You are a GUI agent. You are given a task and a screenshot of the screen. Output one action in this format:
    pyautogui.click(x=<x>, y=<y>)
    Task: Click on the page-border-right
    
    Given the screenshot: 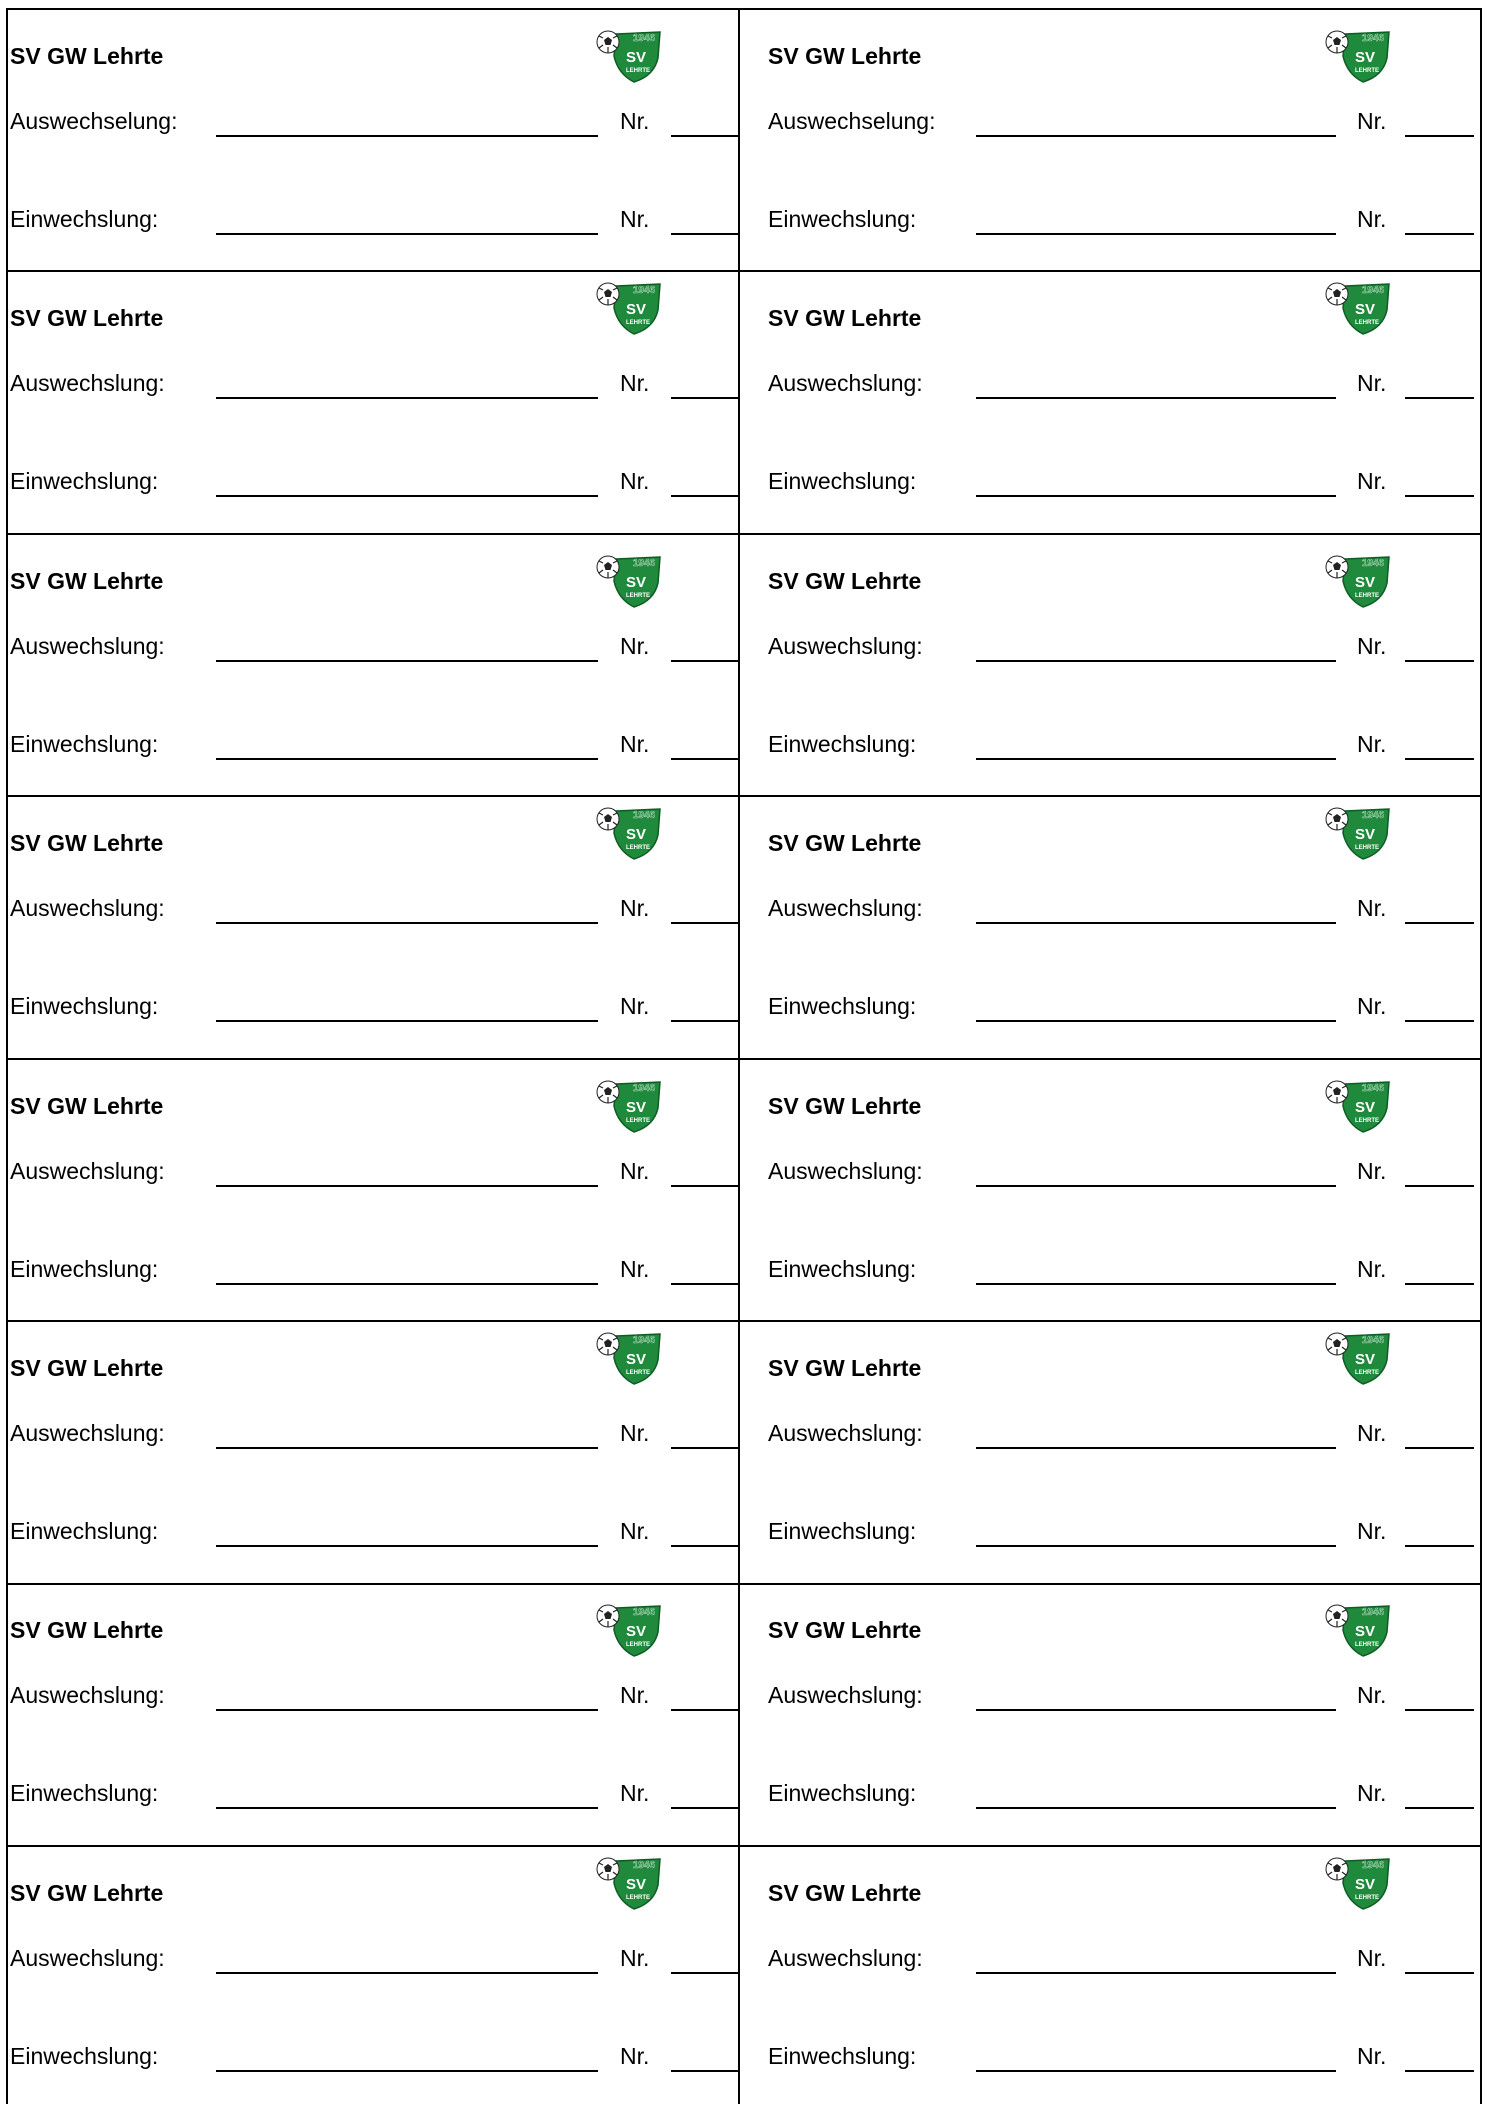 What is the action you would take?
    pyautogui.click(x=1481, y=1056)
    